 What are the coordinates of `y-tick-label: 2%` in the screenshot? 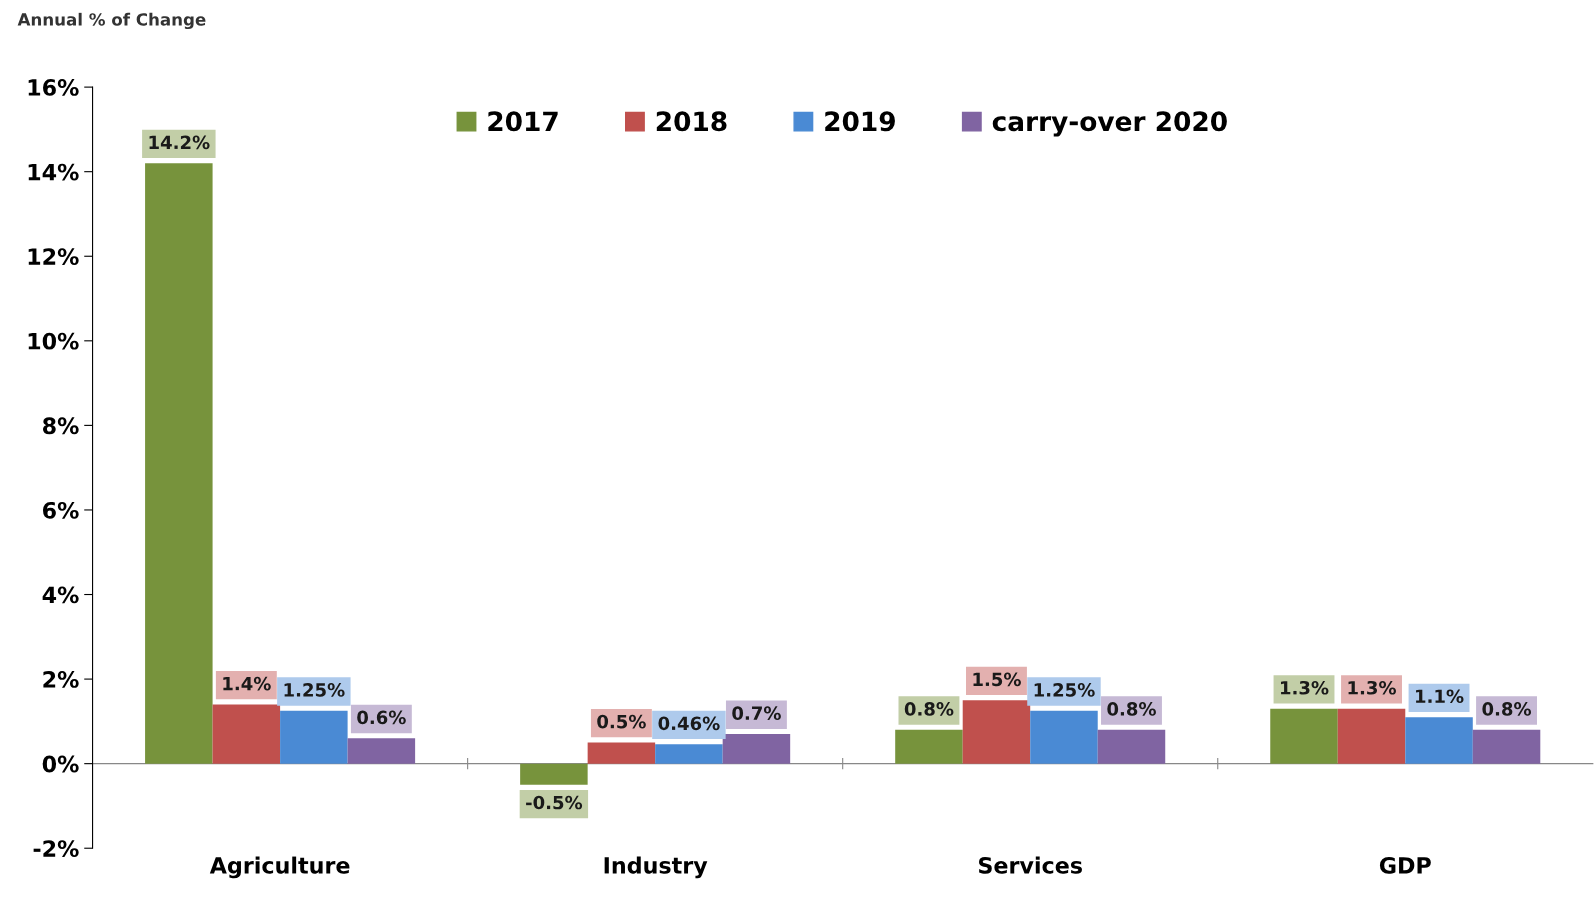 It's located at (61, 679).